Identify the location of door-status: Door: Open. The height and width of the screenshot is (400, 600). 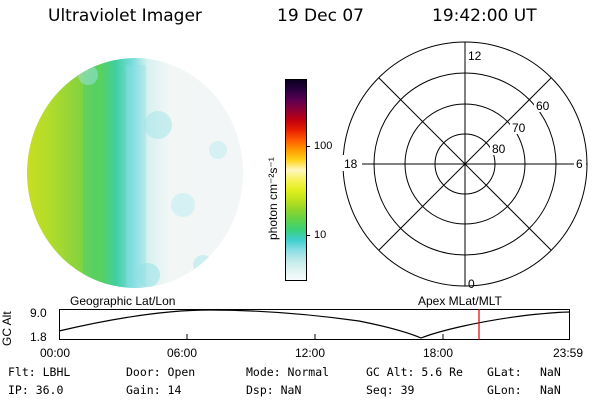
(161, 372).